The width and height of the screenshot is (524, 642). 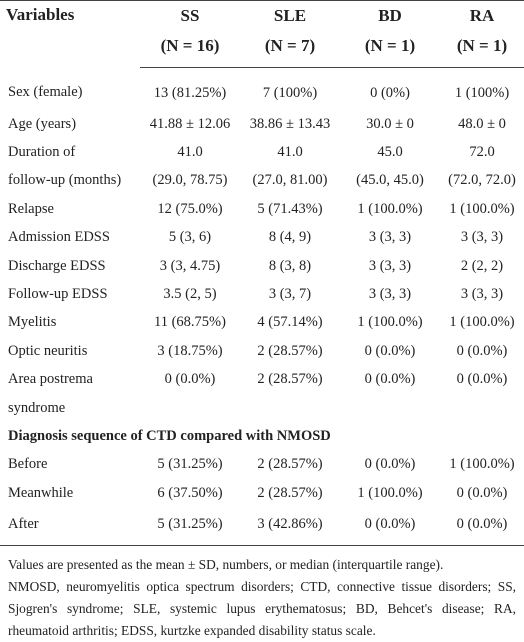 What do you see at coordinates (190, 294) in the screenshot?
I see `cell: 3.5 (2, 5)` at bounding box center [190, 294].